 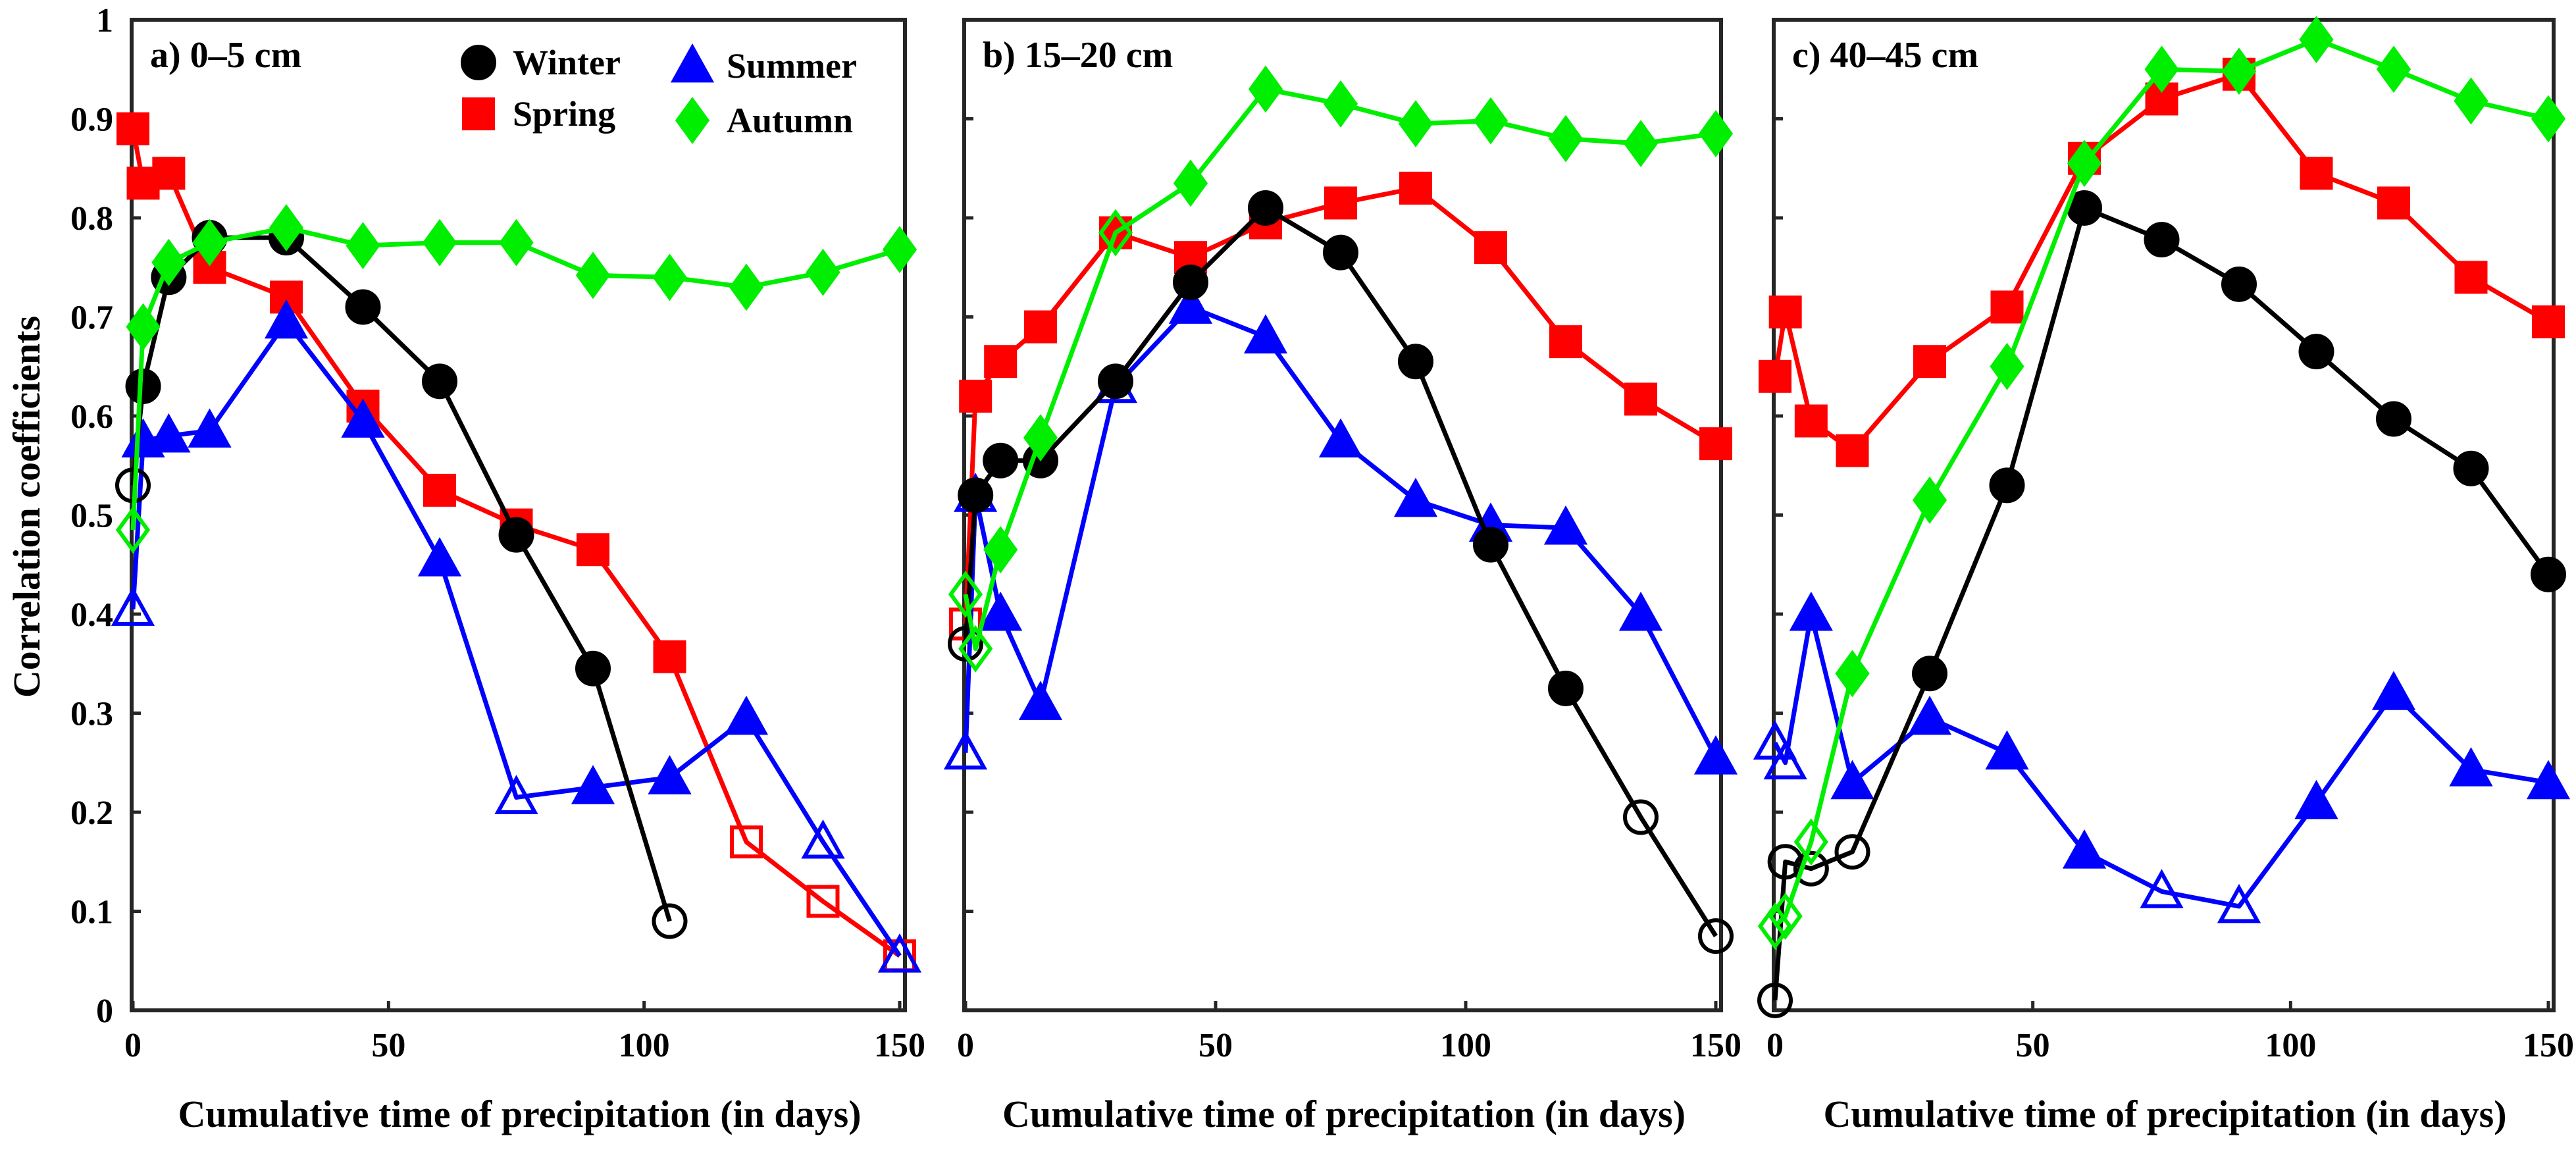 I want to click on y-tick-label: 0.4, so click(x=91, y=615).